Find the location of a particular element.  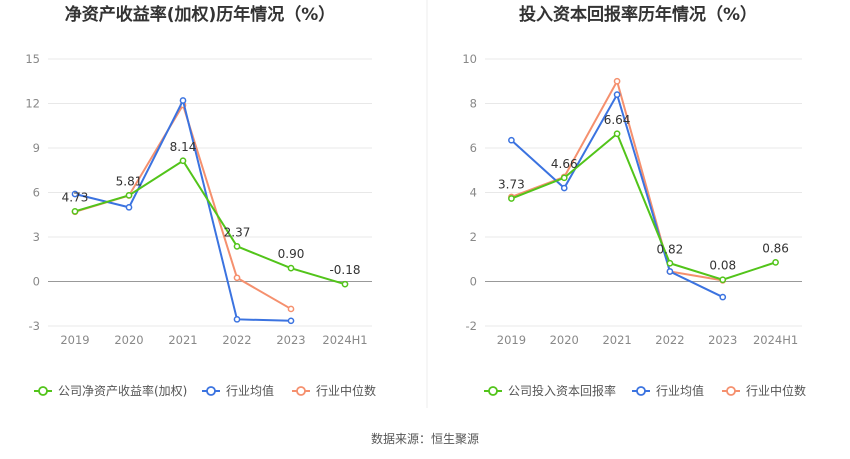

data-label: -0.18 is located at coordinates (344, 270).